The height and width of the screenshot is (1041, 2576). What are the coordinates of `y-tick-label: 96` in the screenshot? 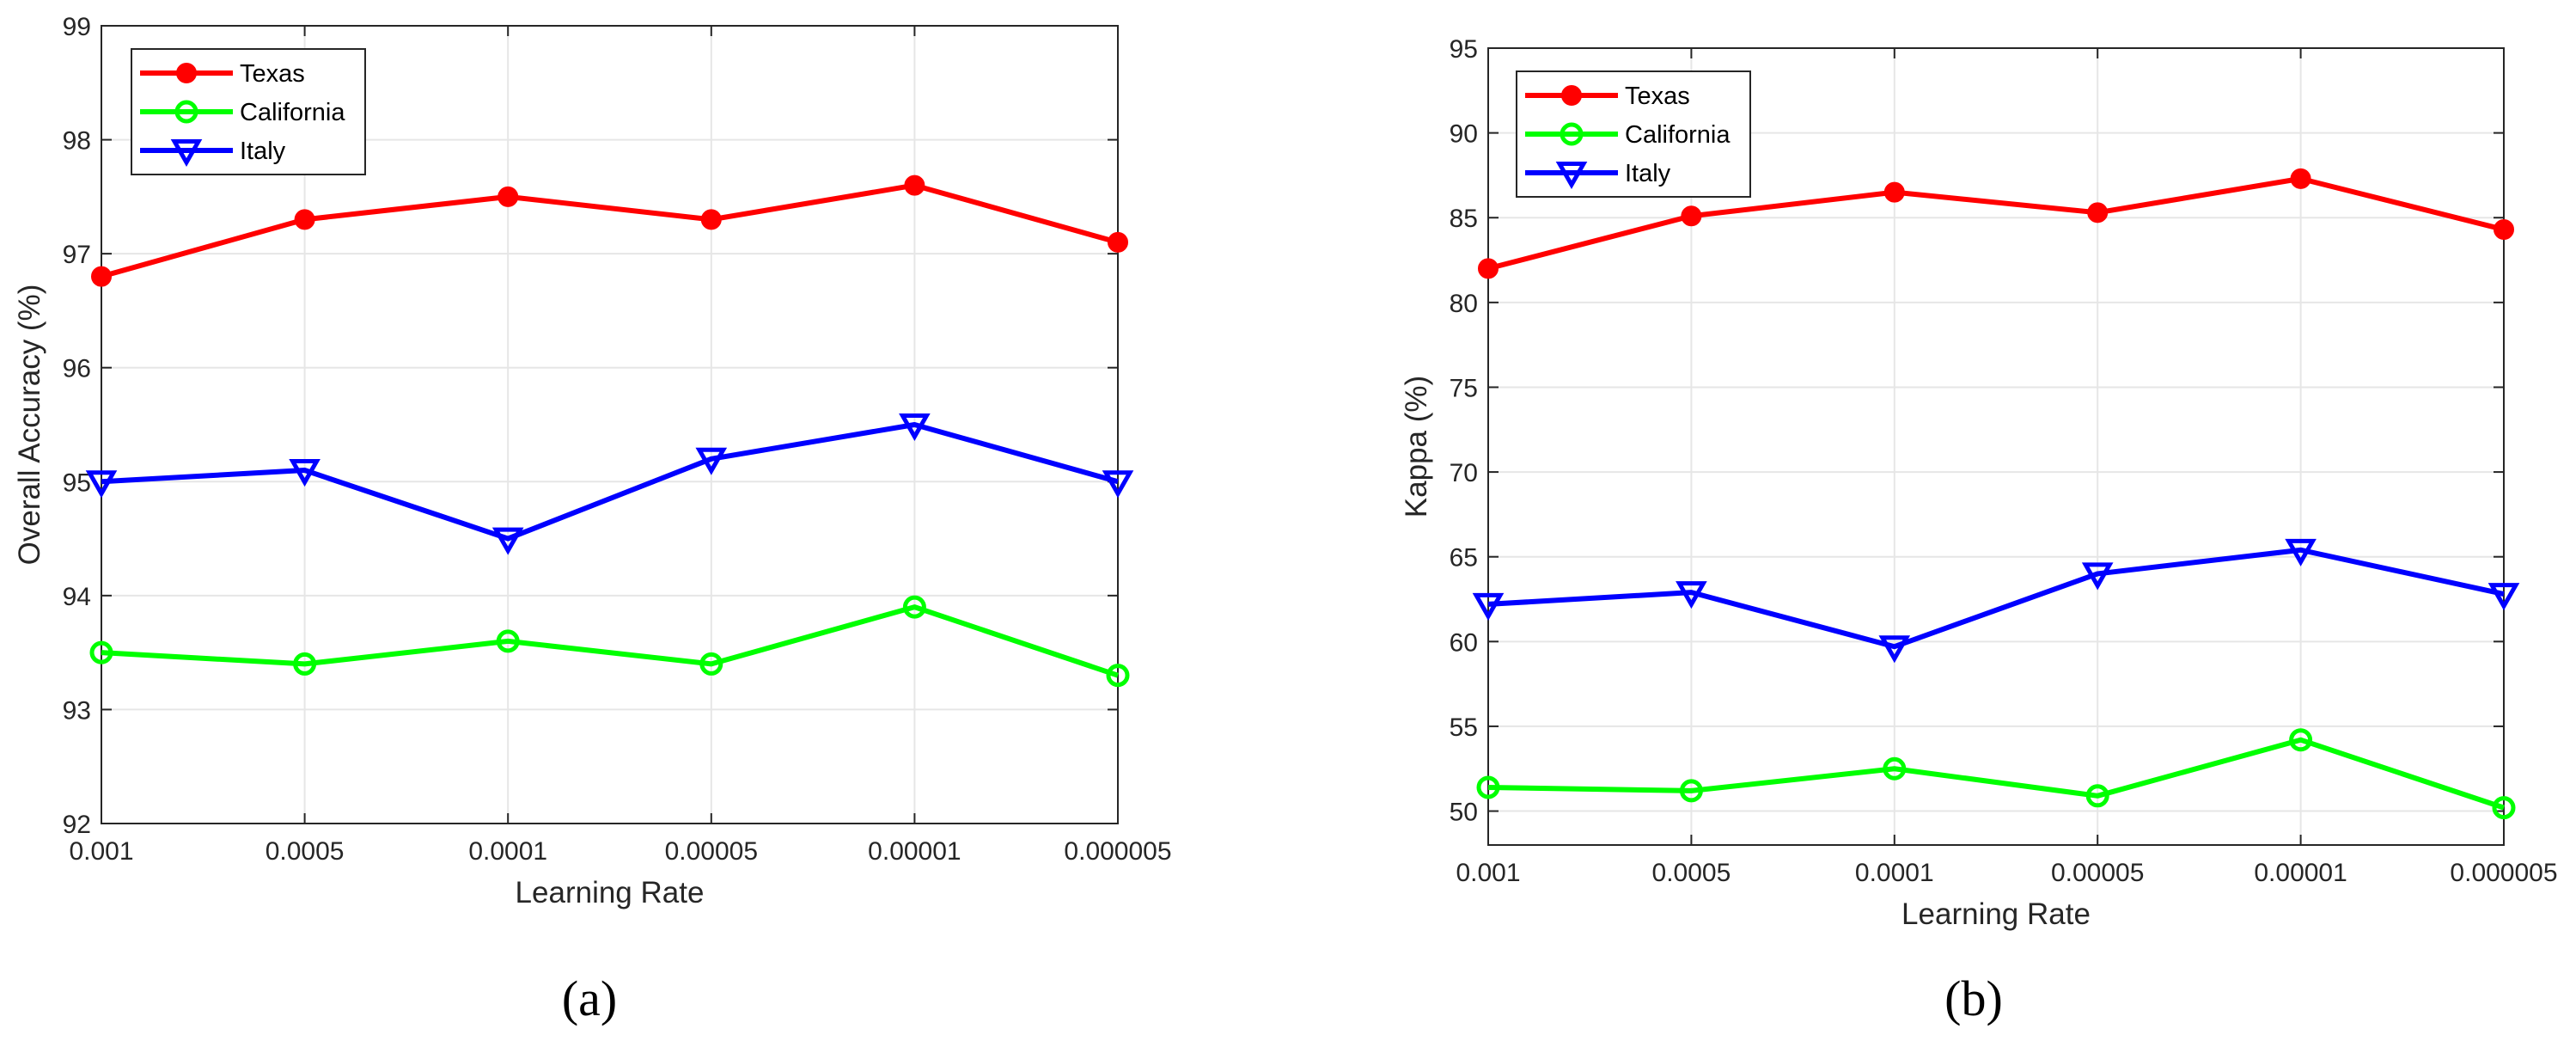 It's located at (77, 369).